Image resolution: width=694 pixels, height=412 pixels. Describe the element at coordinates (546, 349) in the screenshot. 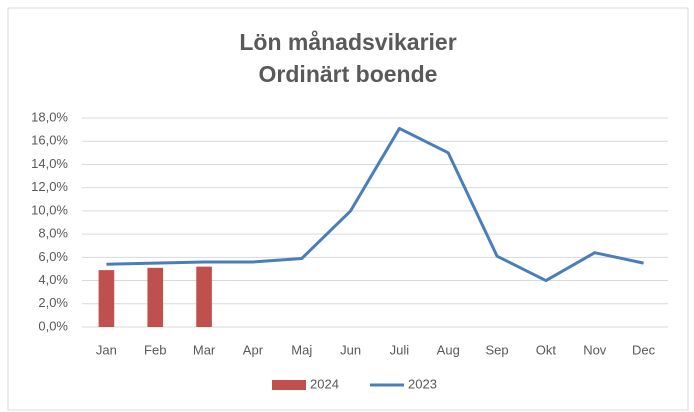

I see `x-tick-label: Okt` at that location.